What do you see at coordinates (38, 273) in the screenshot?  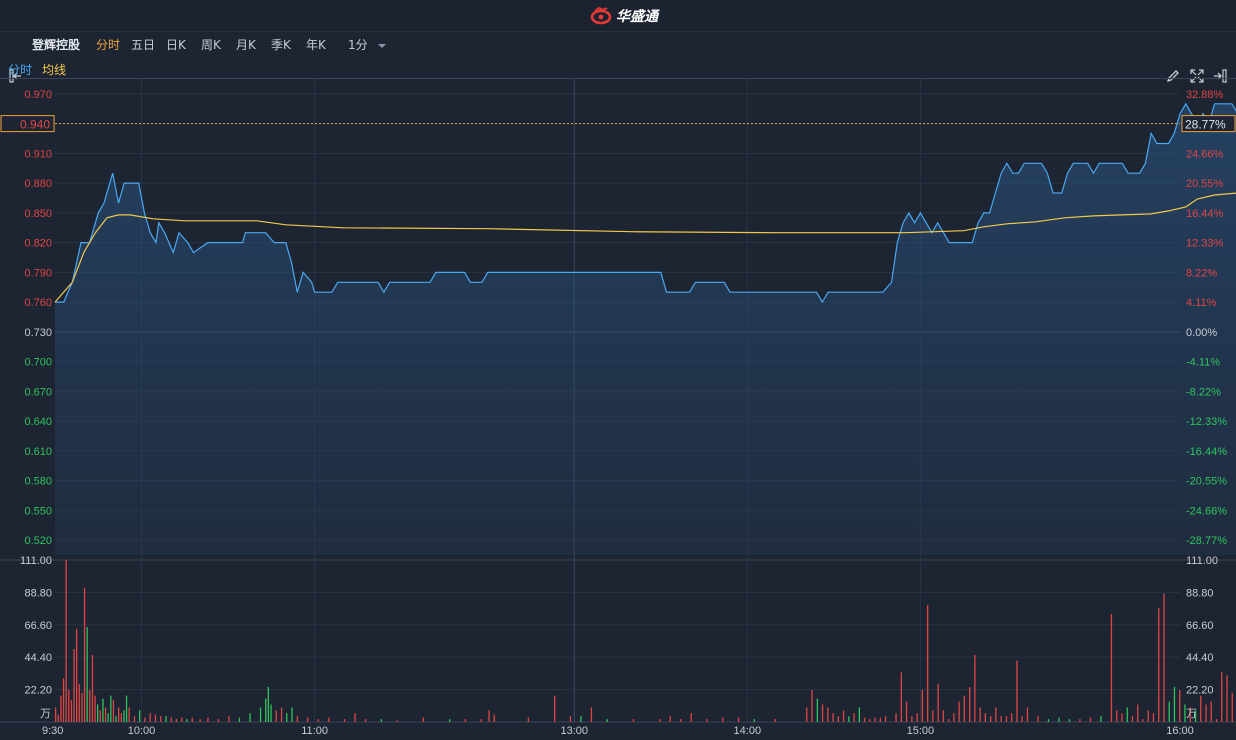 I see `price-tick-label: 0.790` at bounding box center [38, 273].